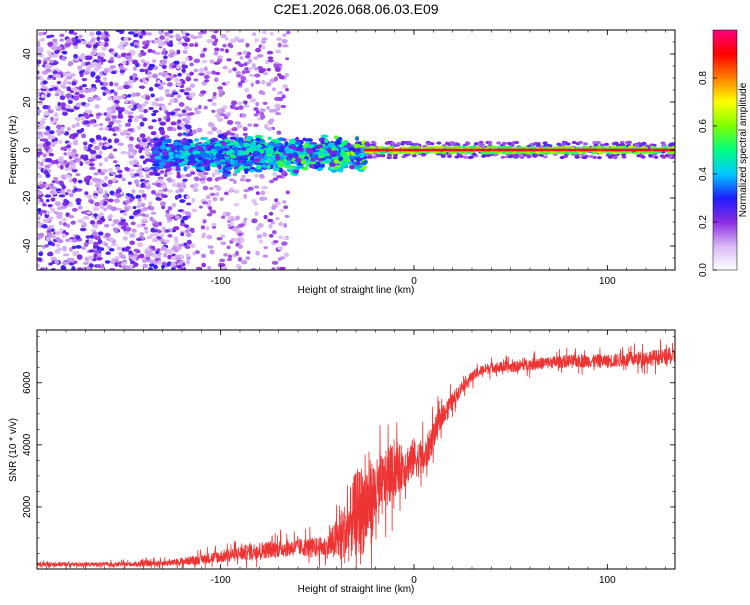 Image resolution: width=750 pixels, height=605 pixels. What do you see at coordinates (221, 580) in the screenshot?
I see `x-tick-label: -100` at bounding box center [221, 580].